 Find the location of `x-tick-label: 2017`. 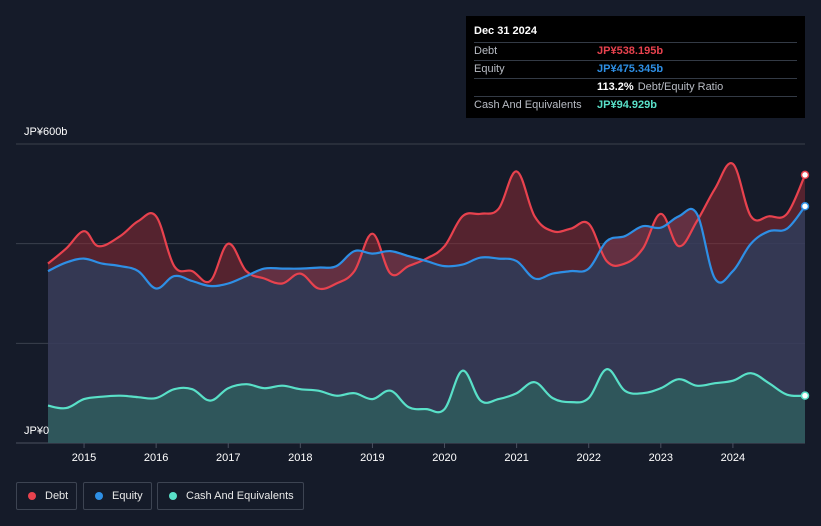

x-tick-label: 2017 is located at coordinates (228, 458).